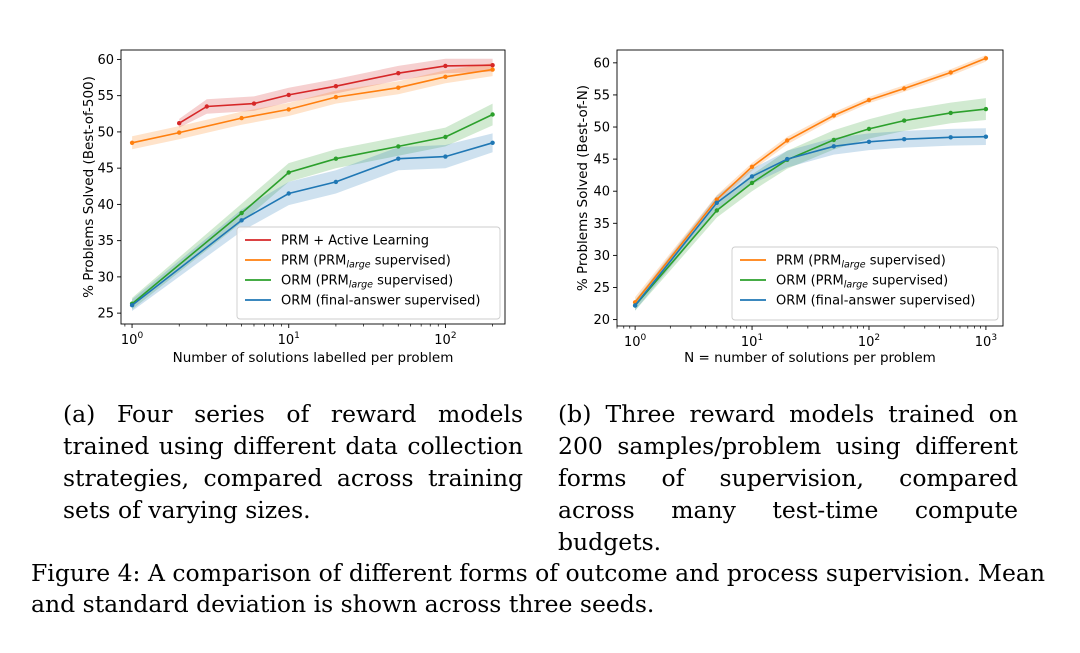 This screenshot has height=653, width=1080. I want to click on legend-label: PRM + Active Learning, so click(355, 241).